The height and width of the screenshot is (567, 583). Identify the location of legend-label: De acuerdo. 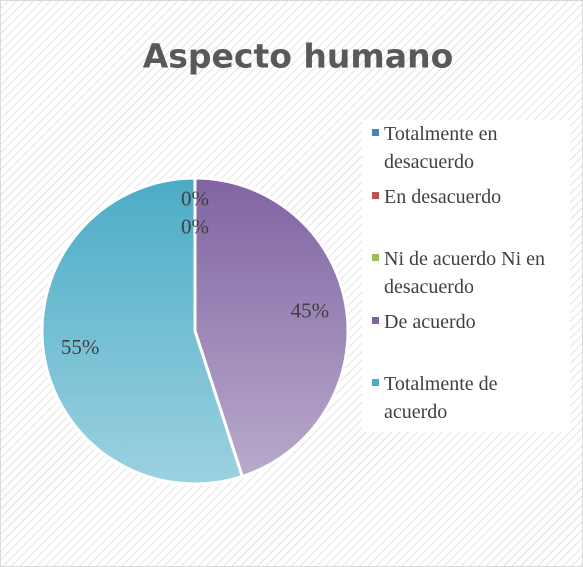
(430, 321).